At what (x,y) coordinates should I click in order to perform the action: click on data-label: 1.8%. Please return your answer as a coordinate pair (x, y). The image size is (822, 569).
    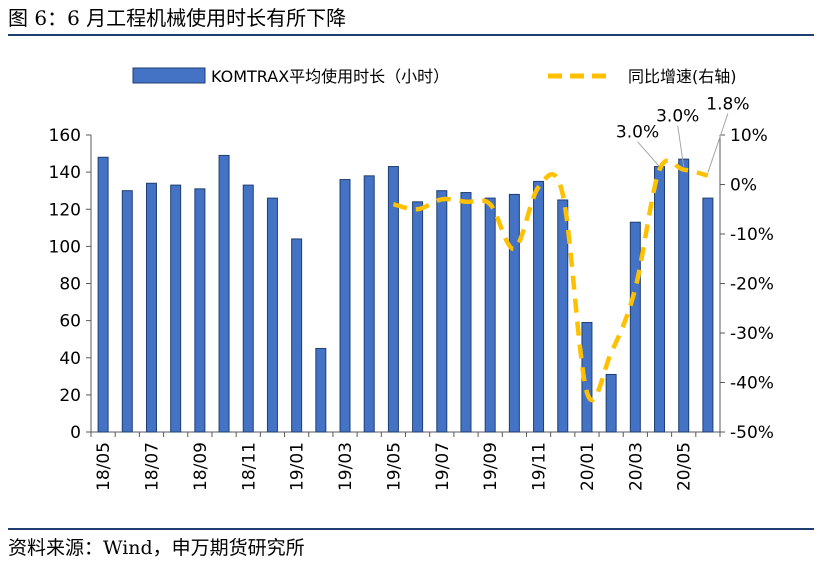
    Looking at the image, I should click on (727, 105).